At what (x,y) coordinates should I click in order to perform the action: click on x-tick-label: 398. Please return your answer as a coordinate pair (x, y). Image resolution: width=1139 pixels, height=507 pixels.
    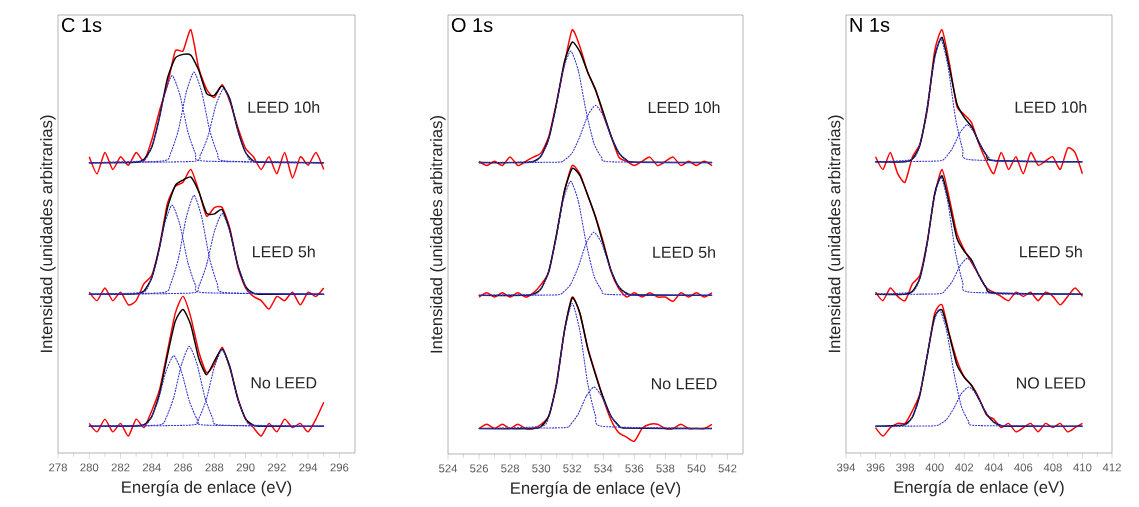
    Looking at the image, I should click on (905, 467).